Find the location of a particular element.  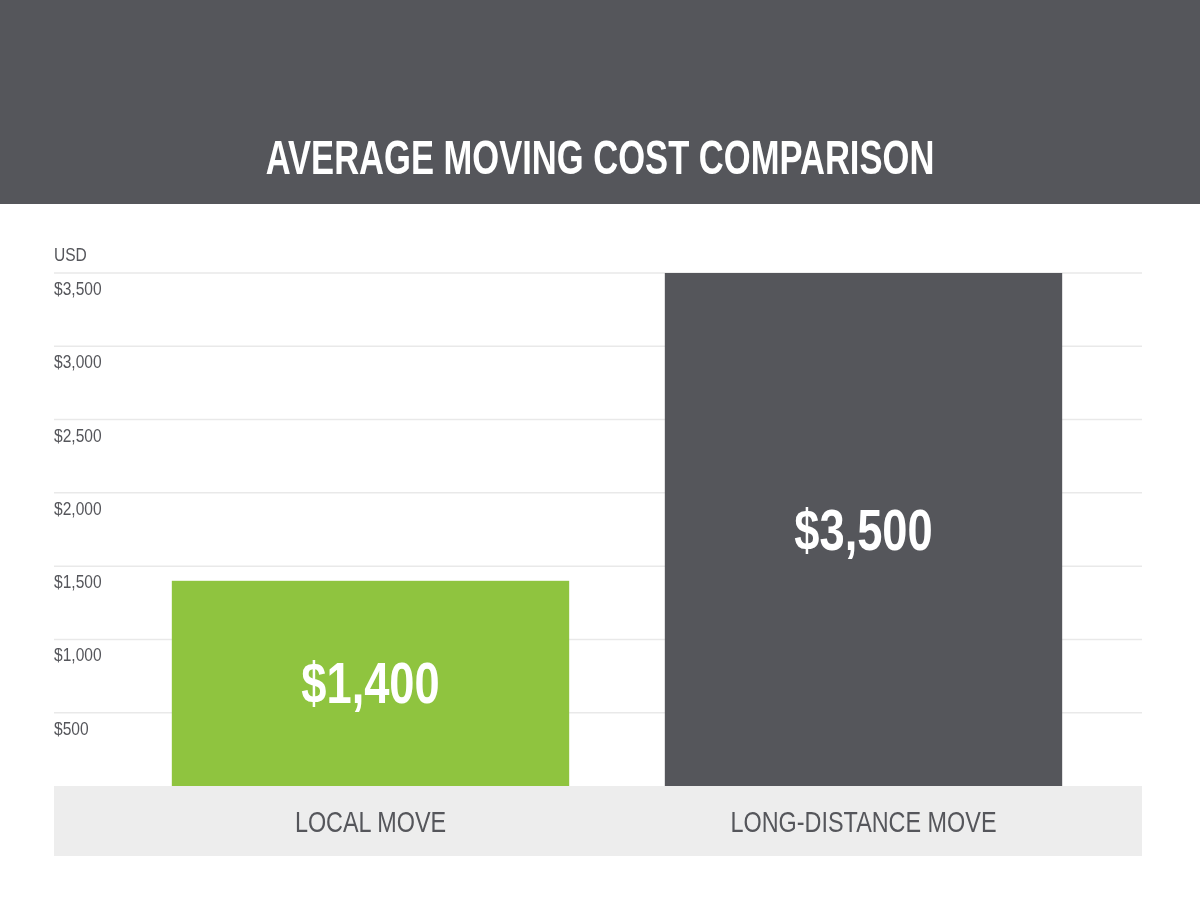

x-tick-label: LOCAL MOVE is located at coordinates (370, 822).